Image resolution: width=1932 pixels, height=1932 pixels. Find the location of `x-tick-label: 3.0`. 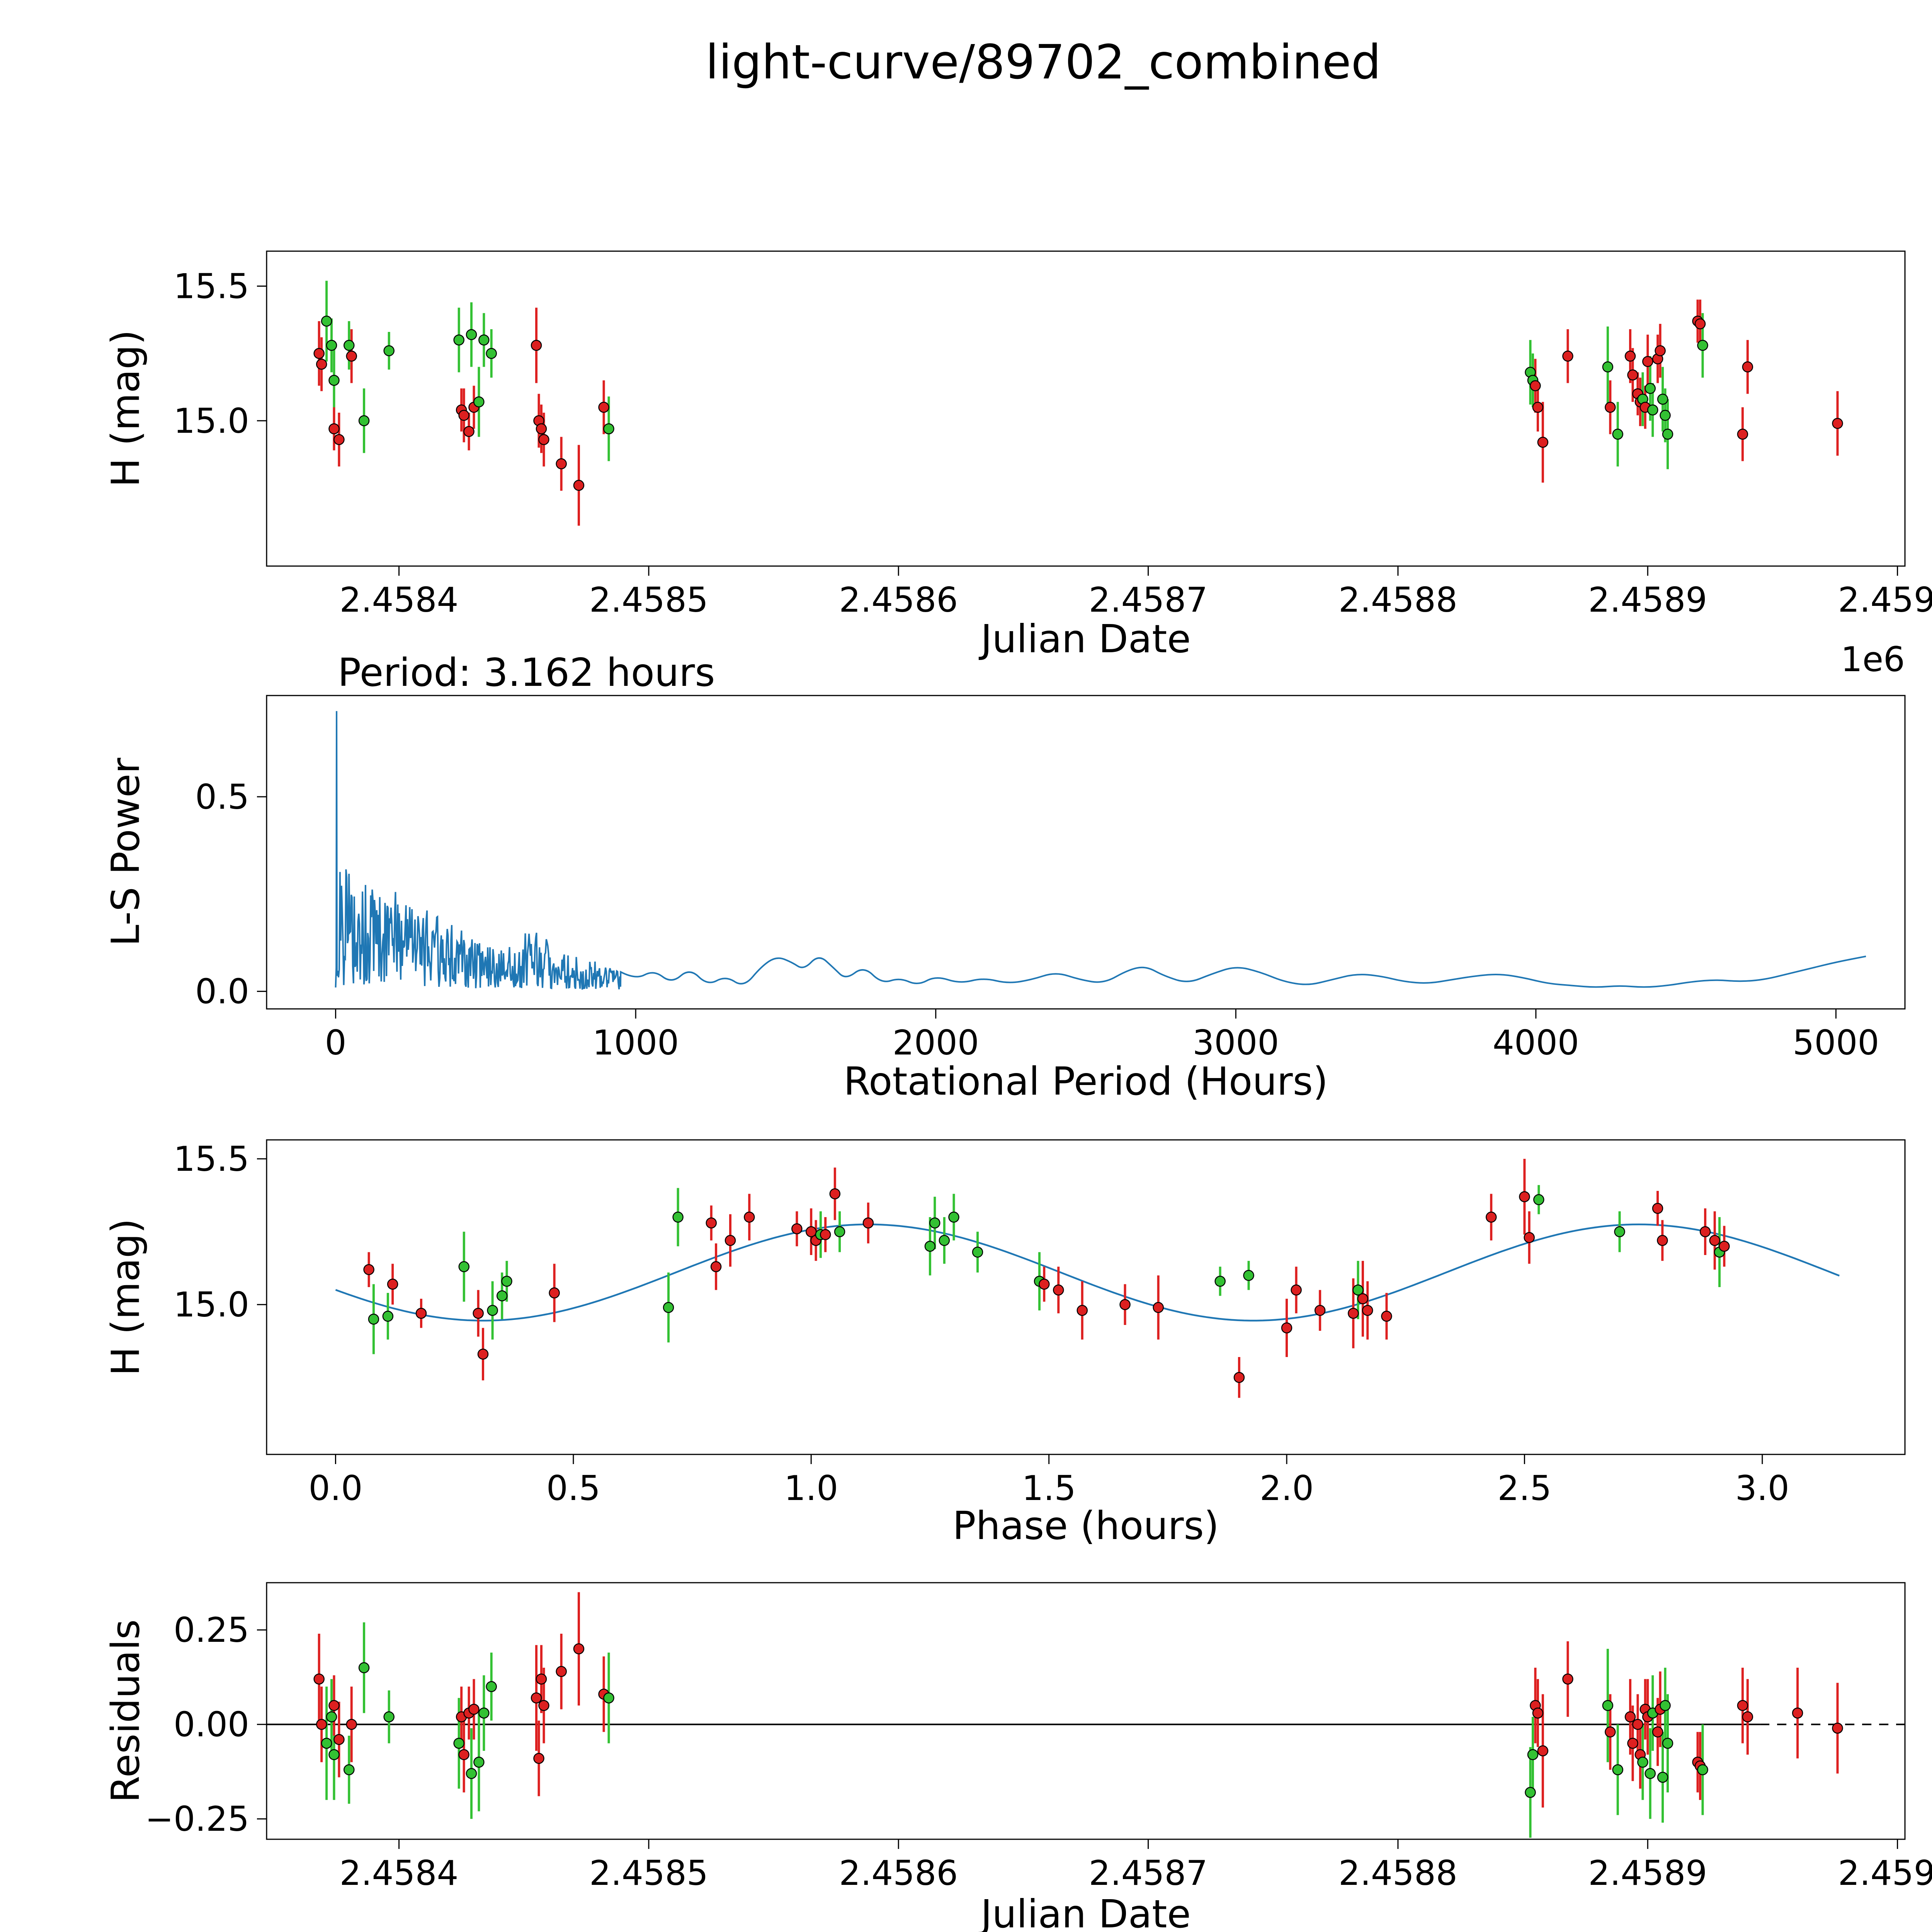

x-tick-label: 3.0 is located at coordinates (1762, 1488).